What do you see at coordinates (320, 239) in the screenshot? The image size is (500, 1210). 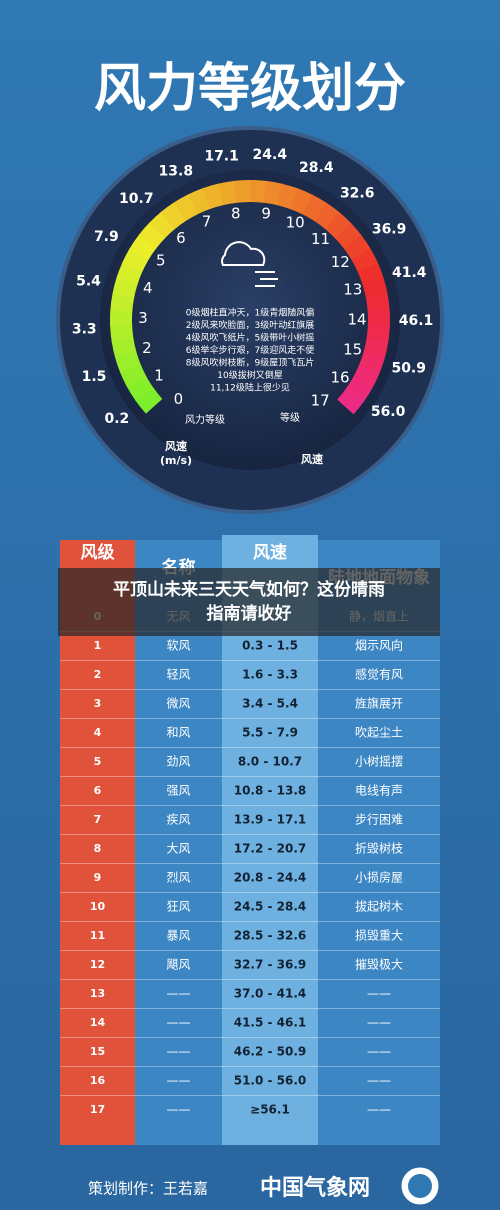 I see `level-label: 11` at bounding box center [320, 239].